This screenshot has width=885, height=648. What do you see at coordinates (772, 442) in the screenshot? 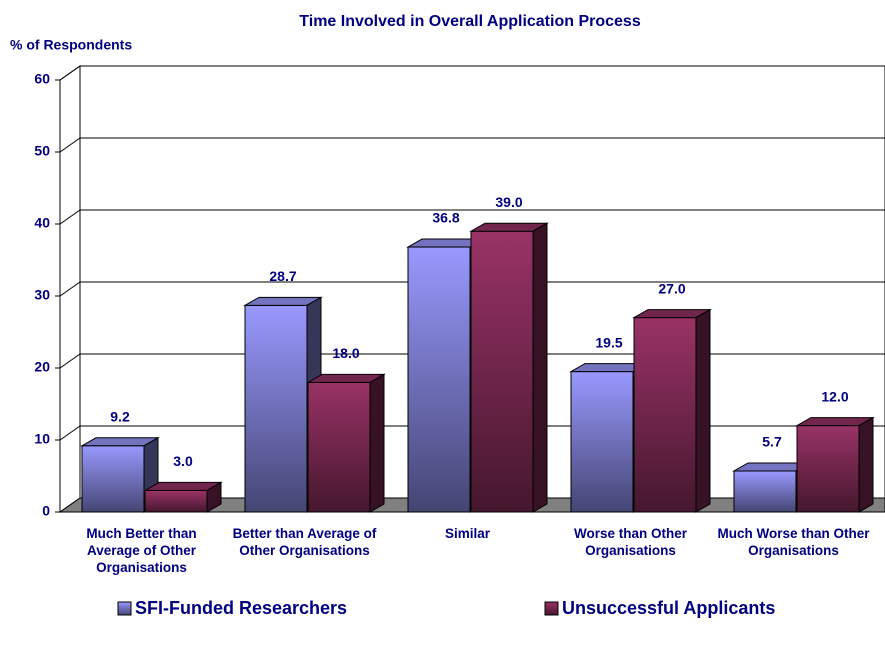
I see `value-label: 5.7` at bounding box center [772, 442].